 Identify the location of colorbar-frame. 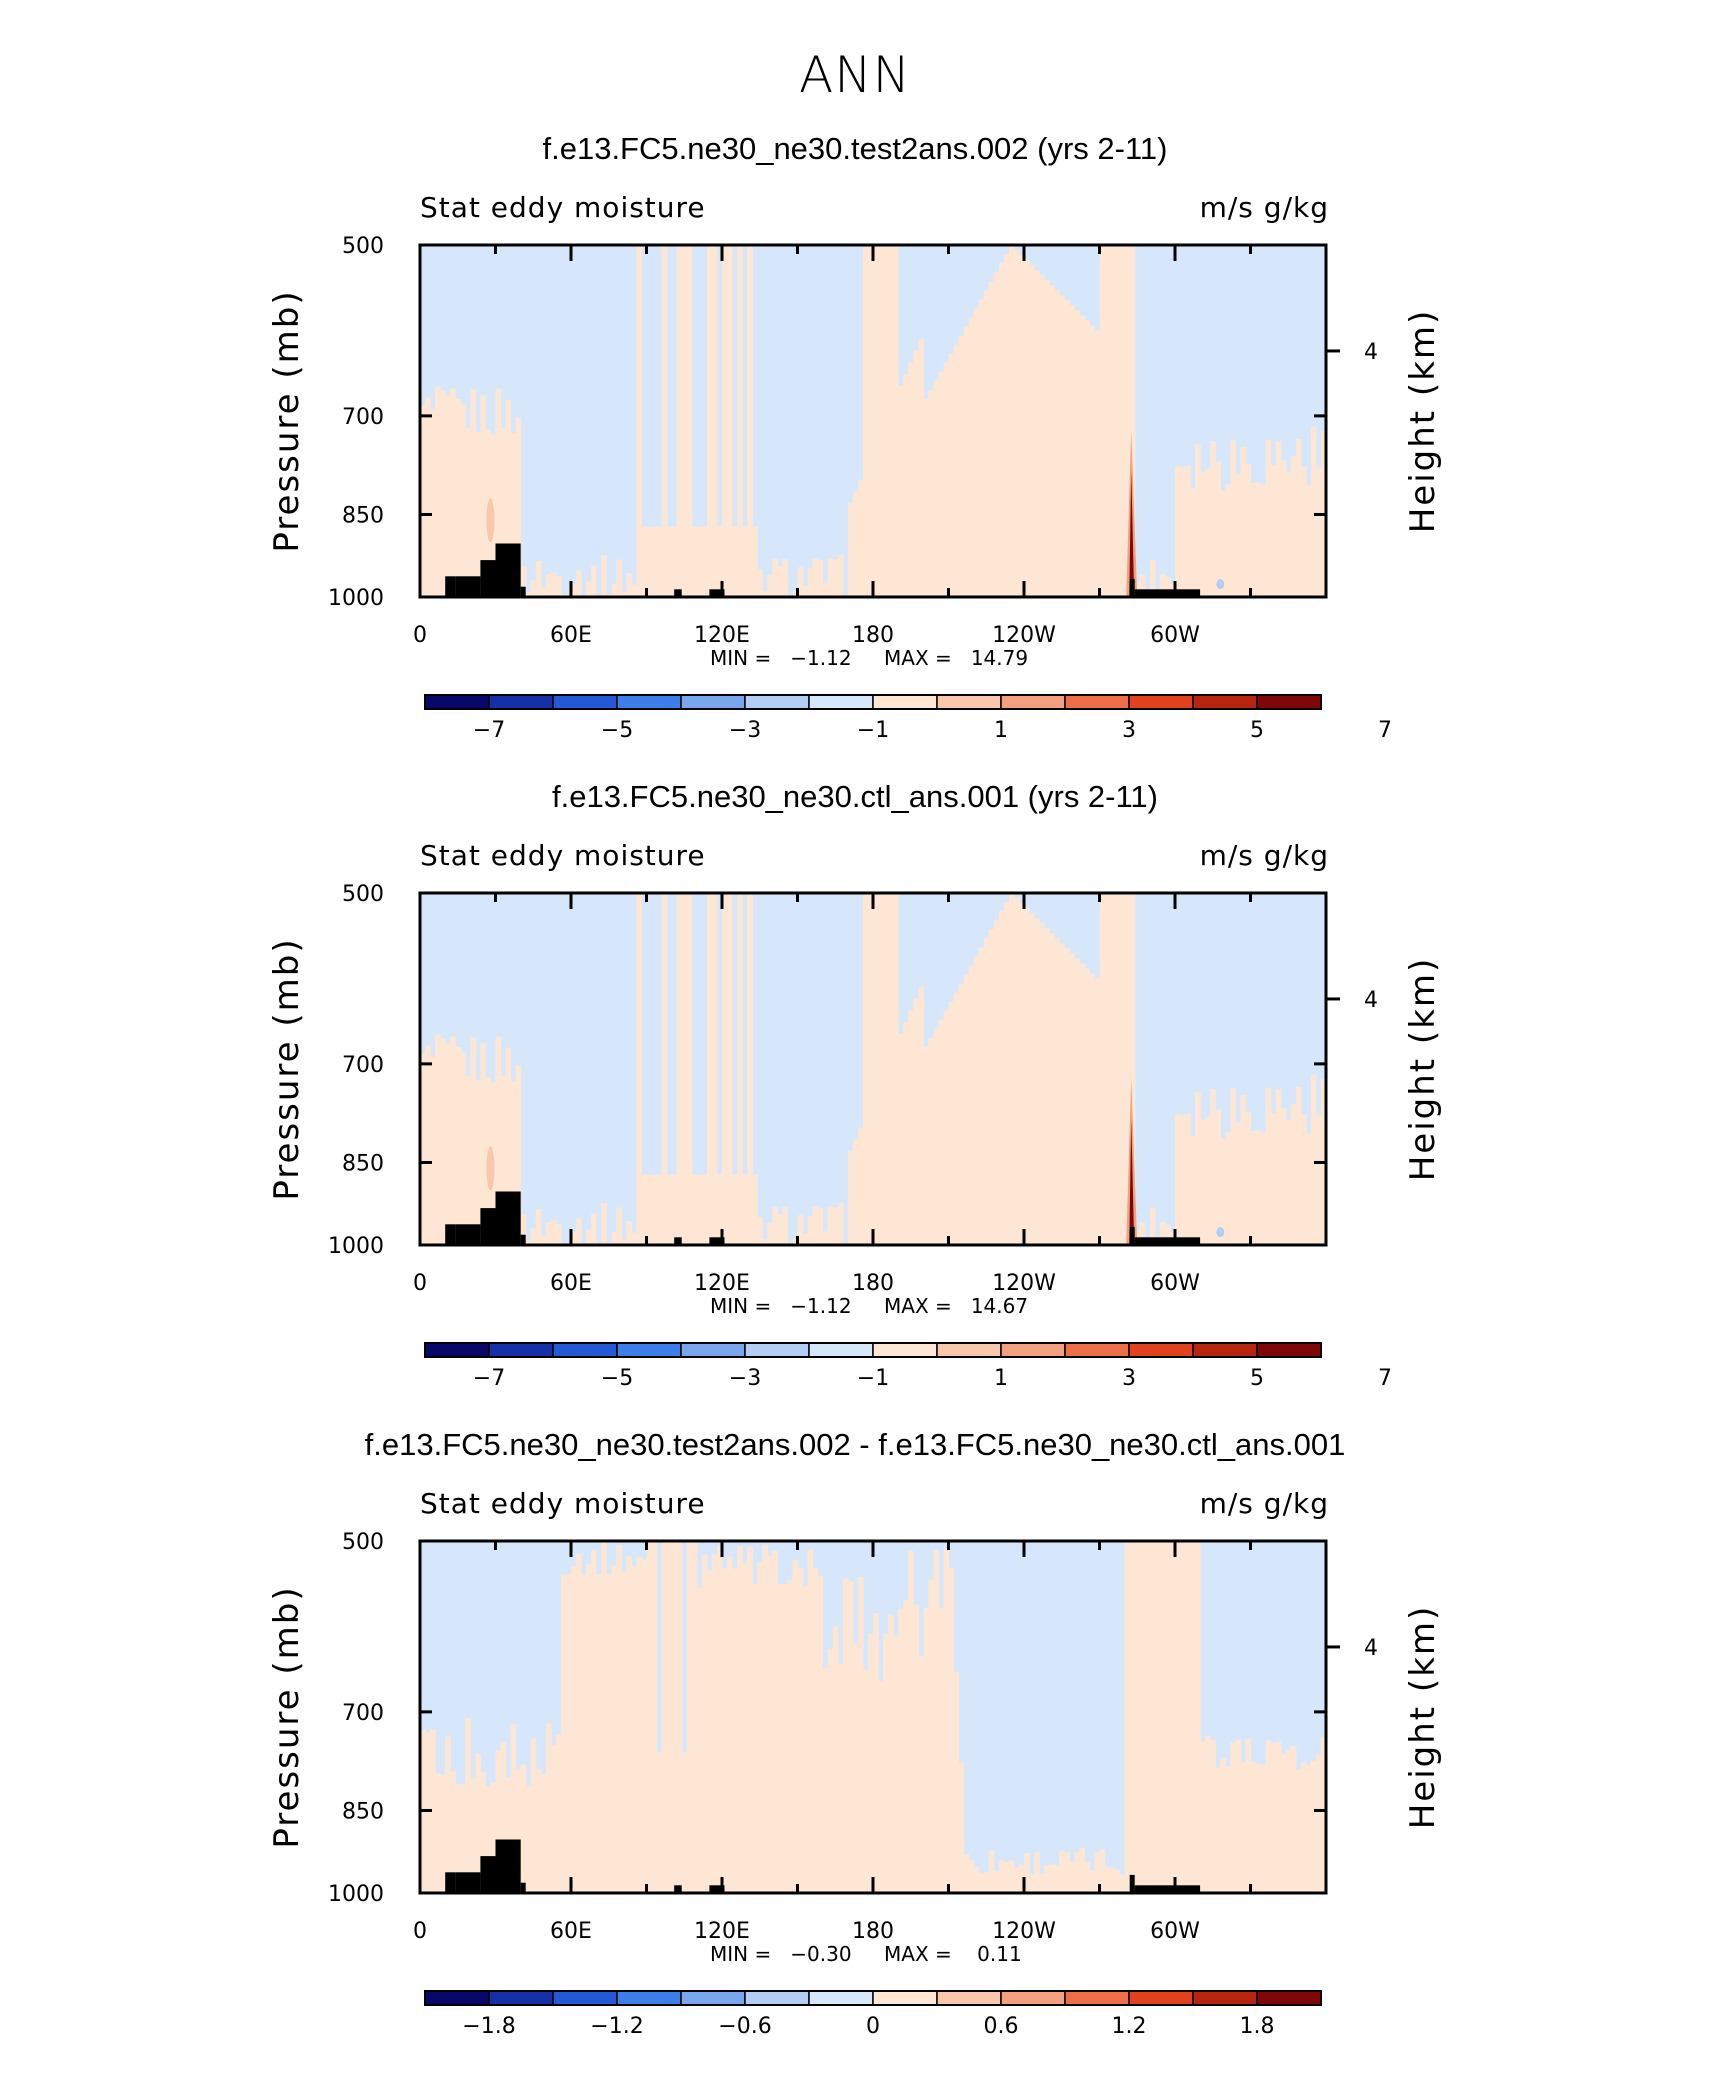
(873, 702).